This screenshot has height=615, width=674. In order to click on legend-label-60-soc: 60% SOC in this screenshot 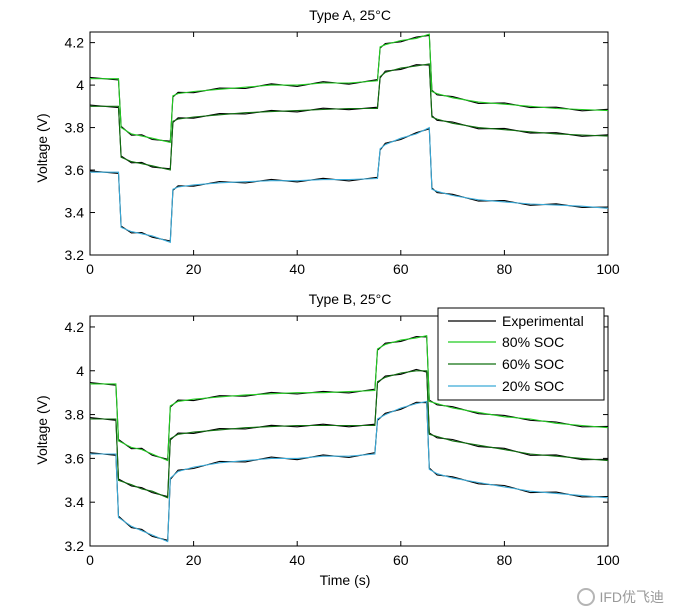, I will do `click(533, 364)`.